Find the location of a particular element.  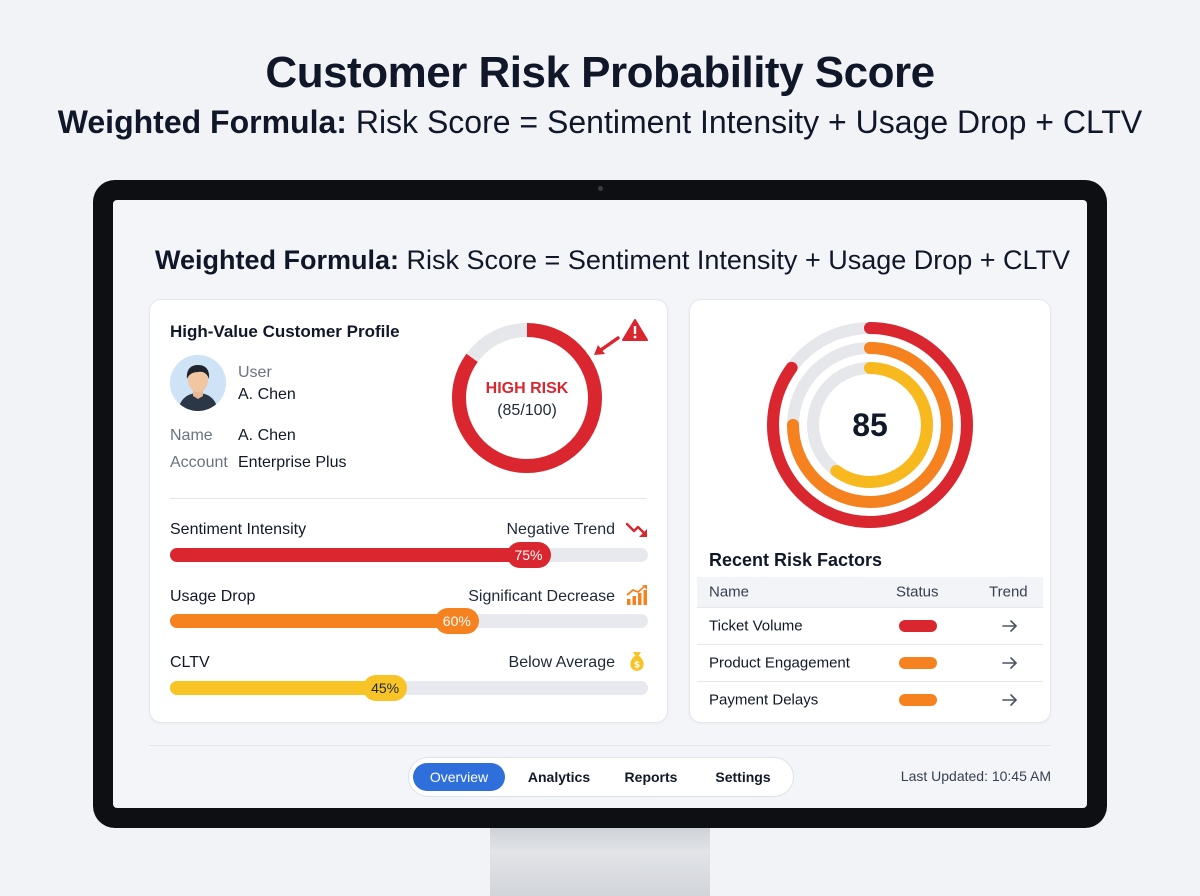

factor-name: Product Engagement is located at coordinates (779, 663).